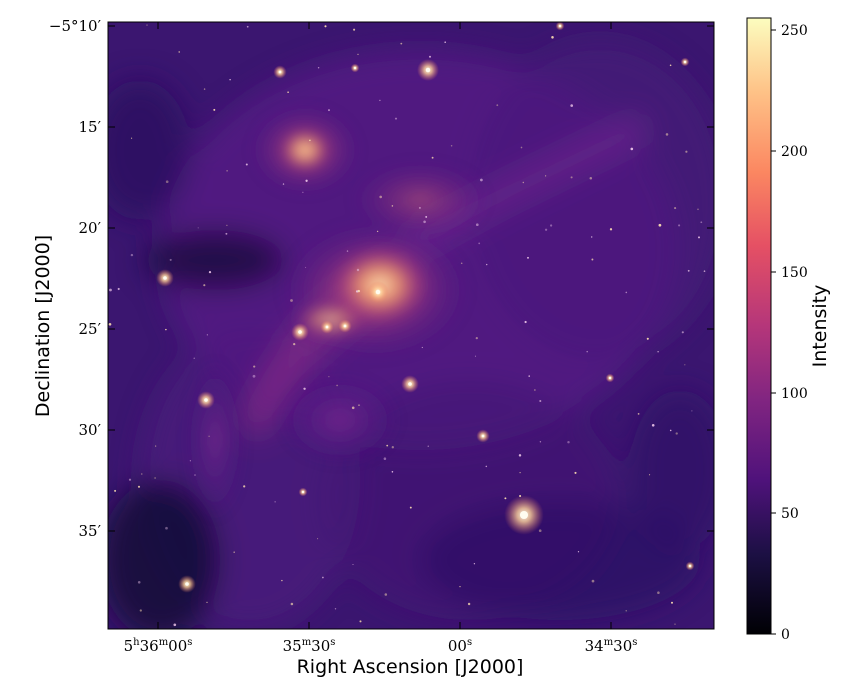  What do you see at coordinates (794, 152) in the screenshot?
I see `colorbar-tick-200: 200` at bounding box center [794, 152].